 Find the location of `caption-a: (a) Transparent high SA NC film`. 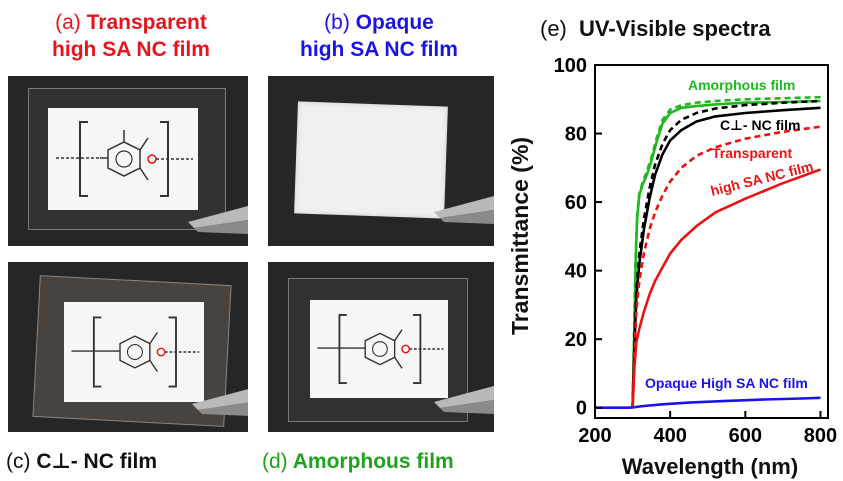

caption-a: (a) Transparent high SA NC film is located at coordinates (131, 36).